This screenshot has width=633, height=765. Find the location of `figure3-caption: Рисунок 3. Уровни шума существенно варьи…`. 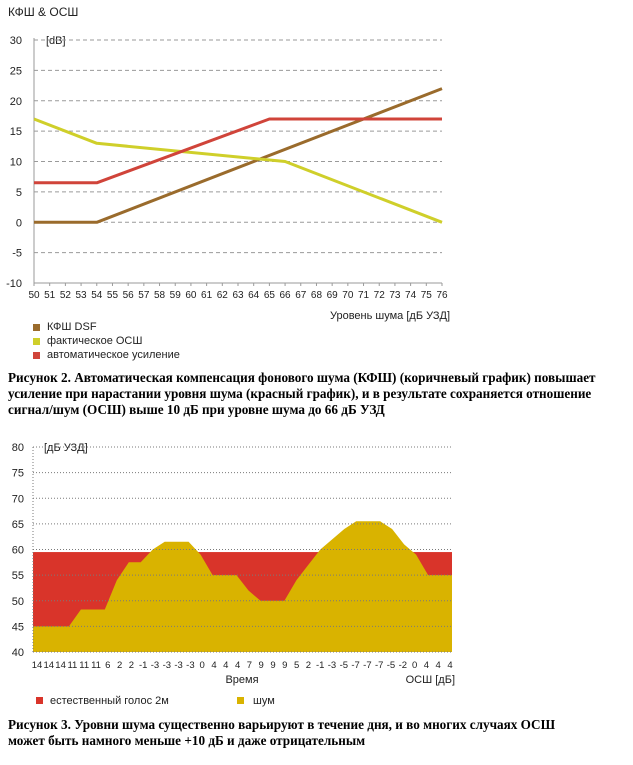

figure3-caption: Рисунок 3. Уровни шума существенно варьи… is located at coordinates (282, 732).